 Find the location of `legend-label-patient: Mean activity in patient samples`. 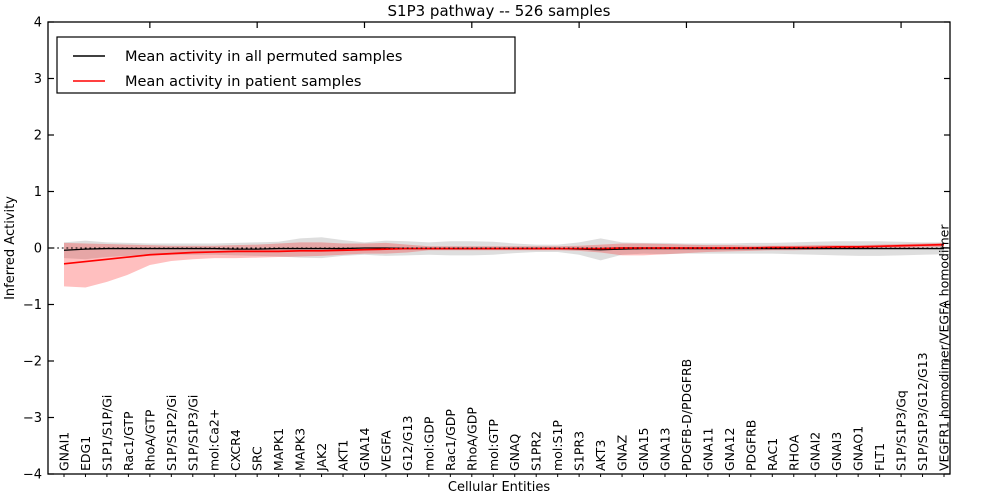

legend-label-patient: Mean activity in patient samples is located at coordinates (243, 82).